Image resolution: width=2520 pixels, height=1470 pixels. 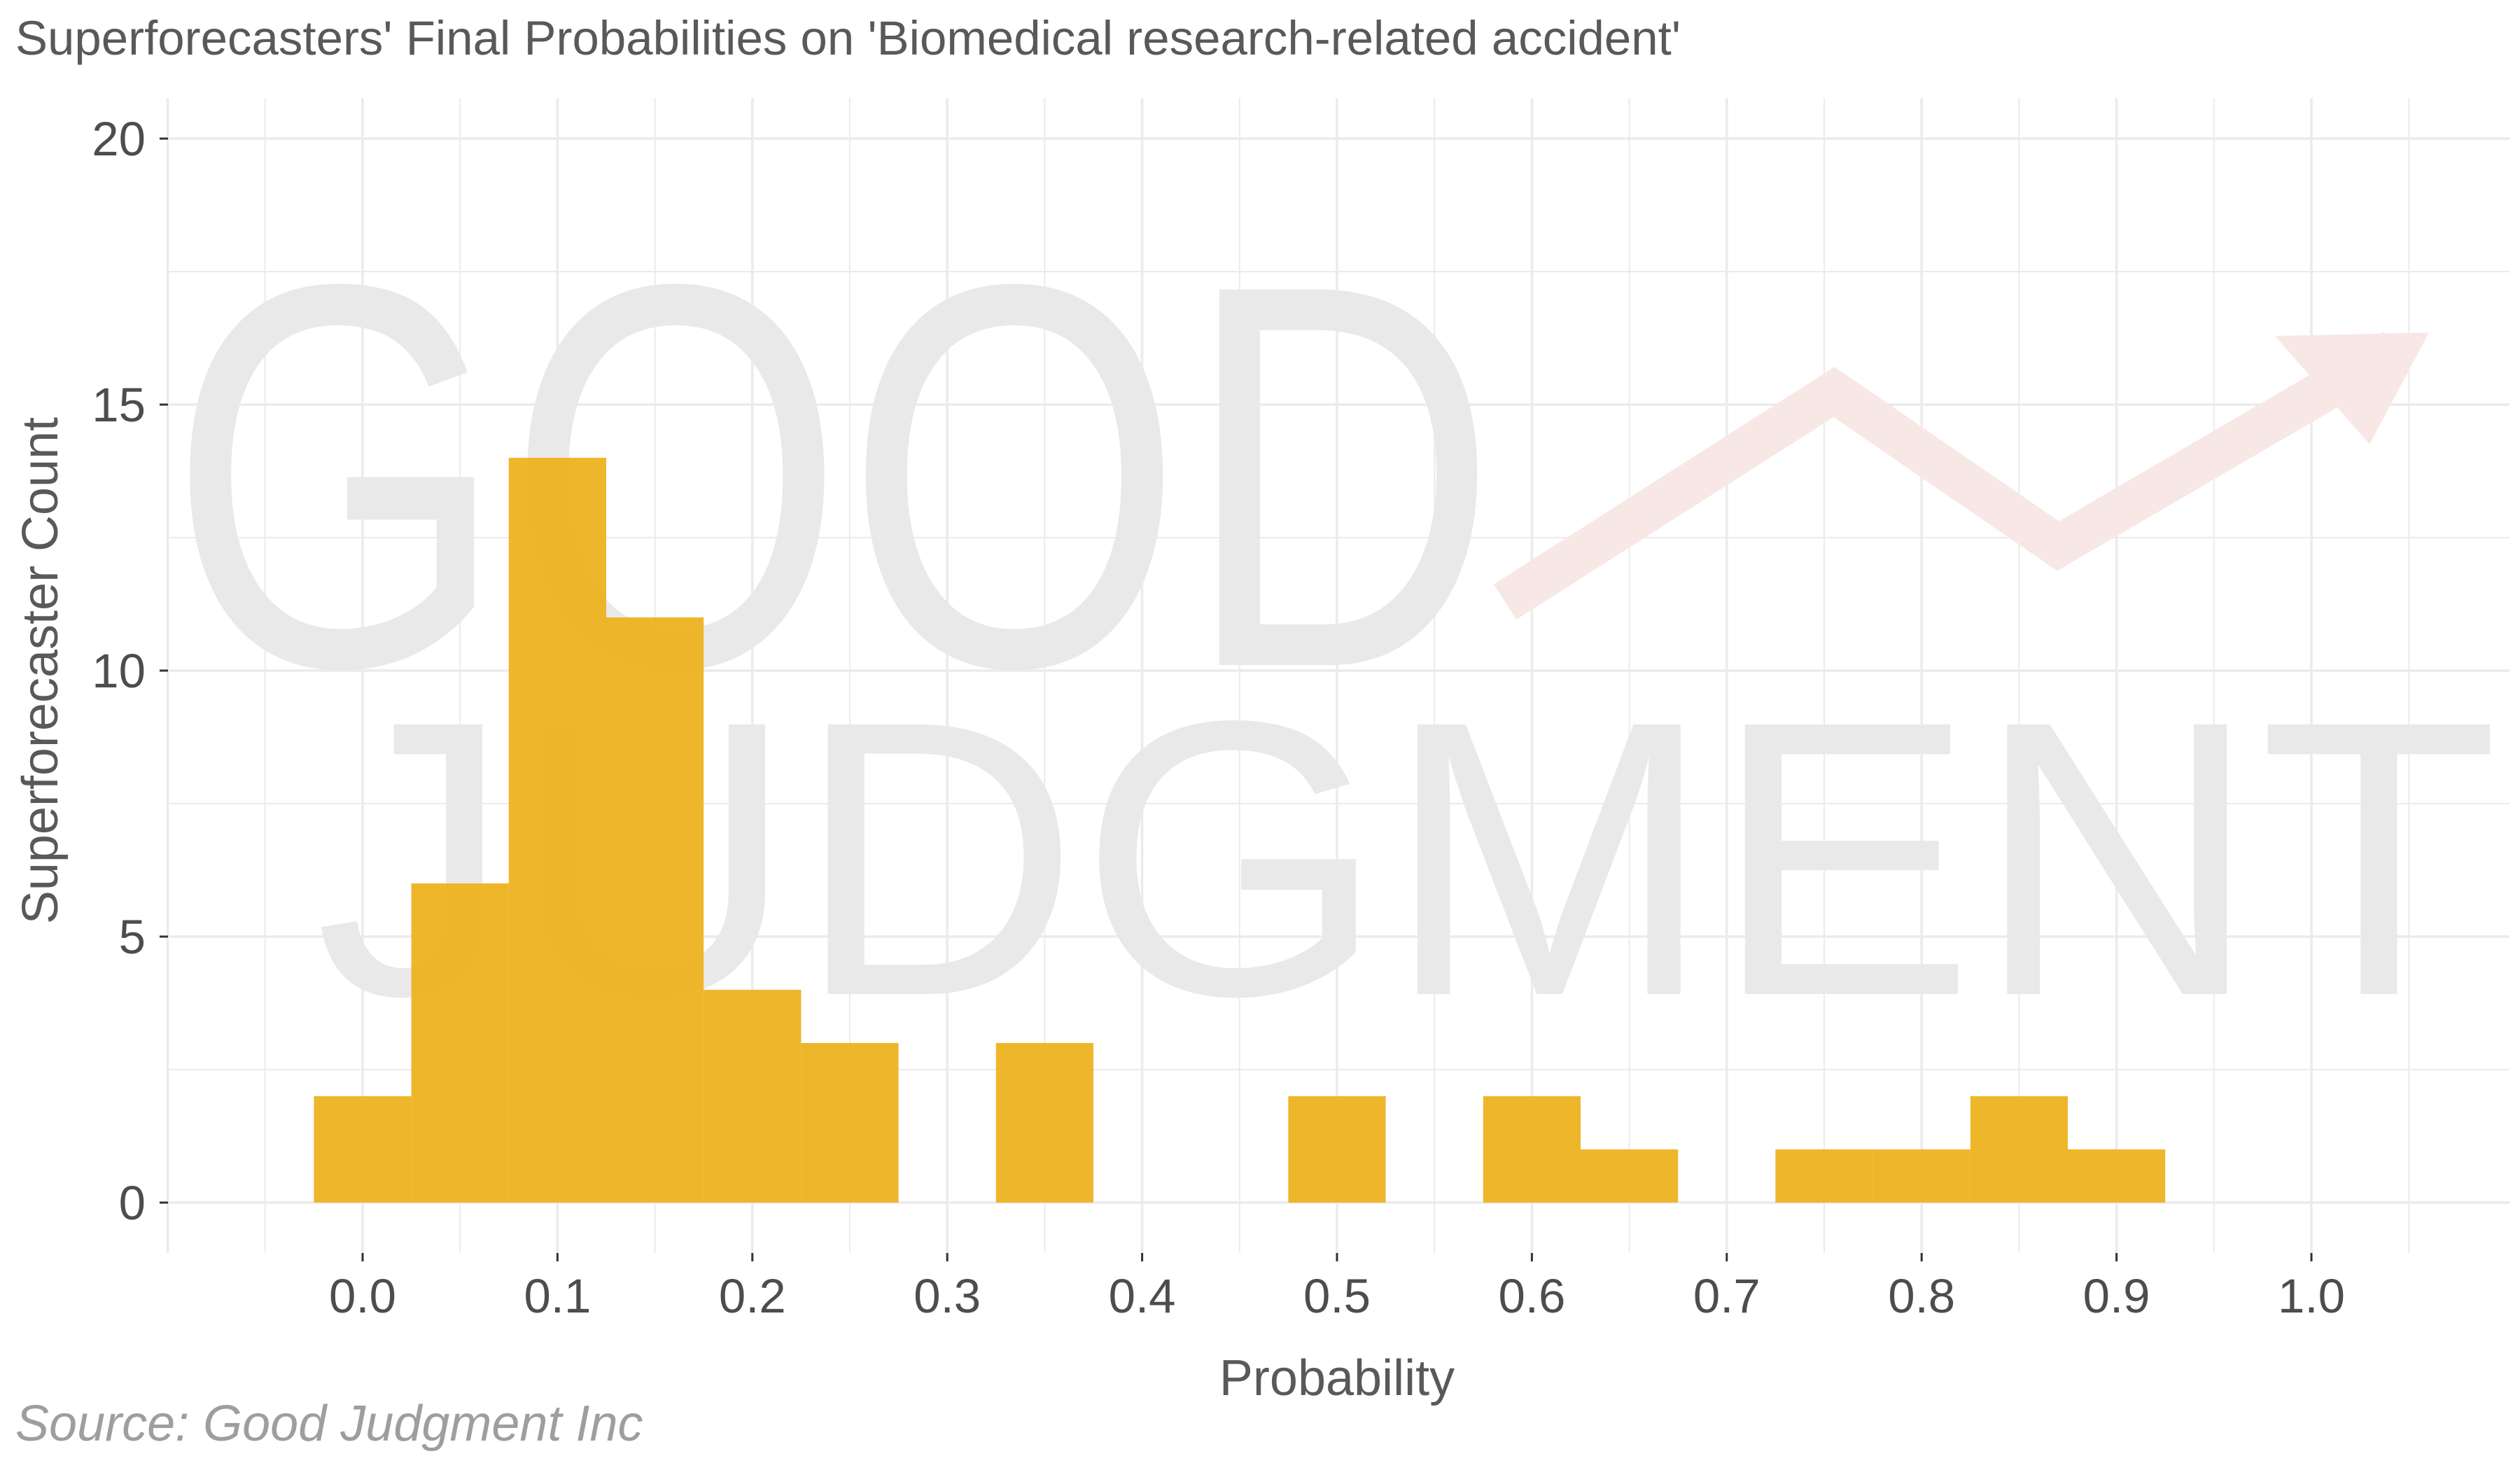 What do you see at coordinates (119, 405) in the screenshot?
I see `y-tick-label: 15` at bounding box center [119, 405].